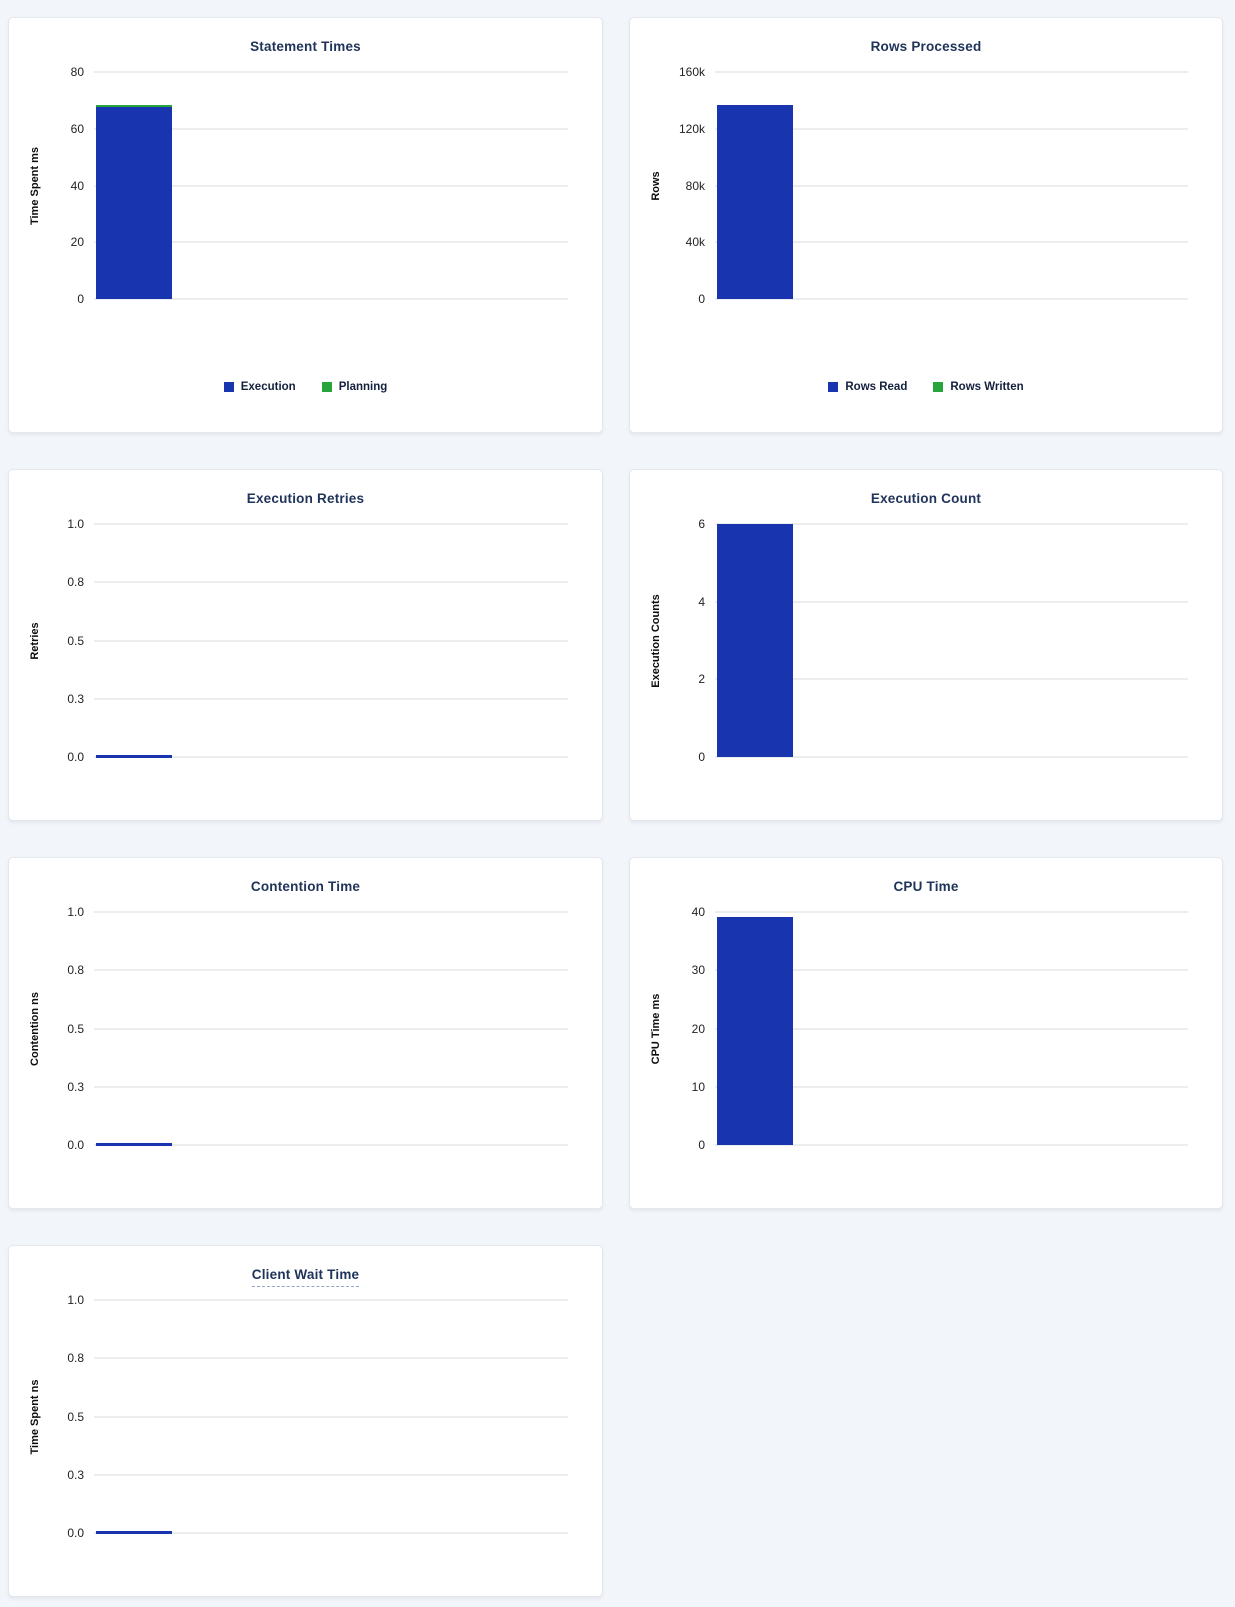 The height and width of the screenshot is (1607, 1235). I want to click on chart-area: Time Spent ns 0.0 0.3 0.5 0.8 1.0, so click(305, 1416).